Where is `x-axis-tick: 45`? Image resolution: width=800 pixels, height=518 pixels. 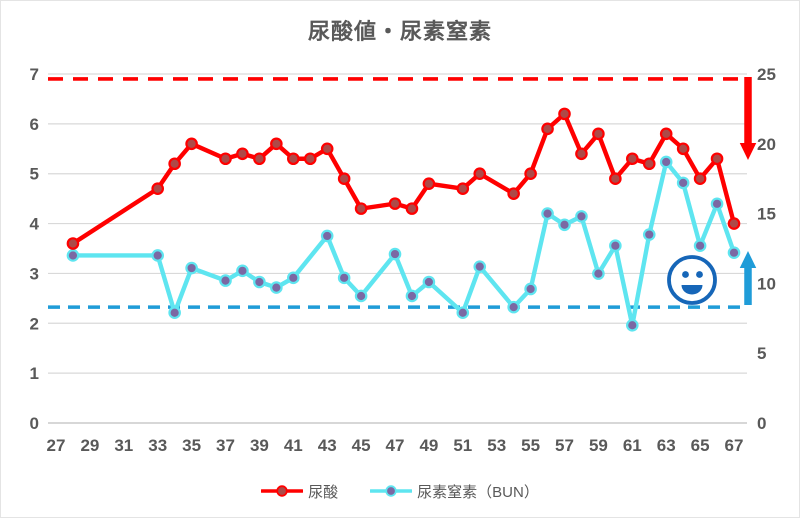 x-axis-tick: 45 is located at coordinates (361, 445).